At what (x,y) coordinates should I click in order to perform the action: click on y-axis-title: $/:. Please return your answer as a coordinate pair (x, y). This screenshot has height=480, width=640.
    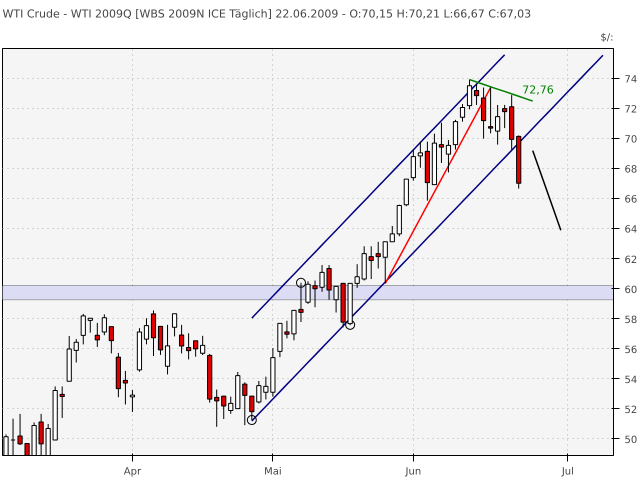
    Looking at the image, I should click on (607, 38).